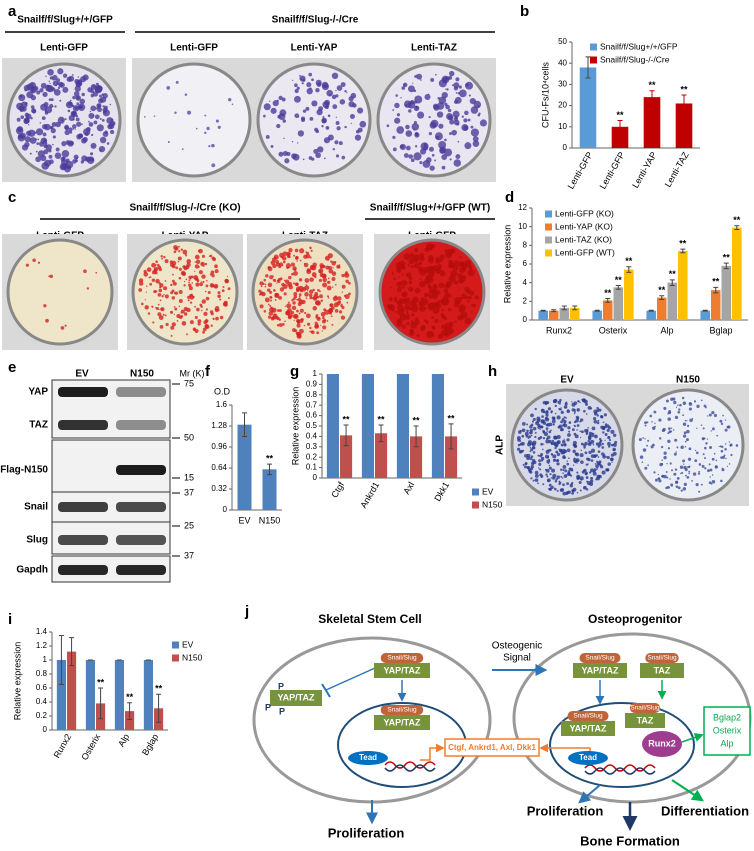 The image size is (754, 851). What do you see at coordinates (635, 619) in the screenshot?
I see `cell-title: Osteoprogenitor` at bounding box center [635, 619].